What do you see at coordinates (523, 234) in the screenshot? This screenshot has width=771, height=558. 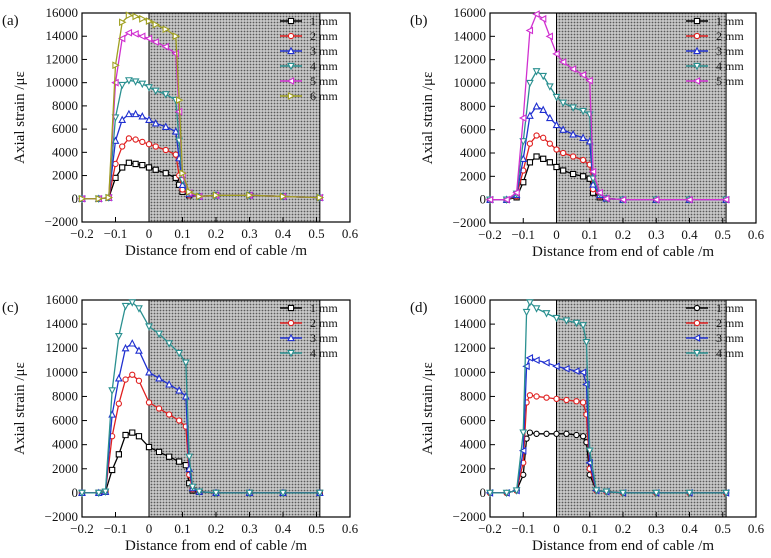 I see `x-tick-label: −0.1` at bounding box center [523, 234].